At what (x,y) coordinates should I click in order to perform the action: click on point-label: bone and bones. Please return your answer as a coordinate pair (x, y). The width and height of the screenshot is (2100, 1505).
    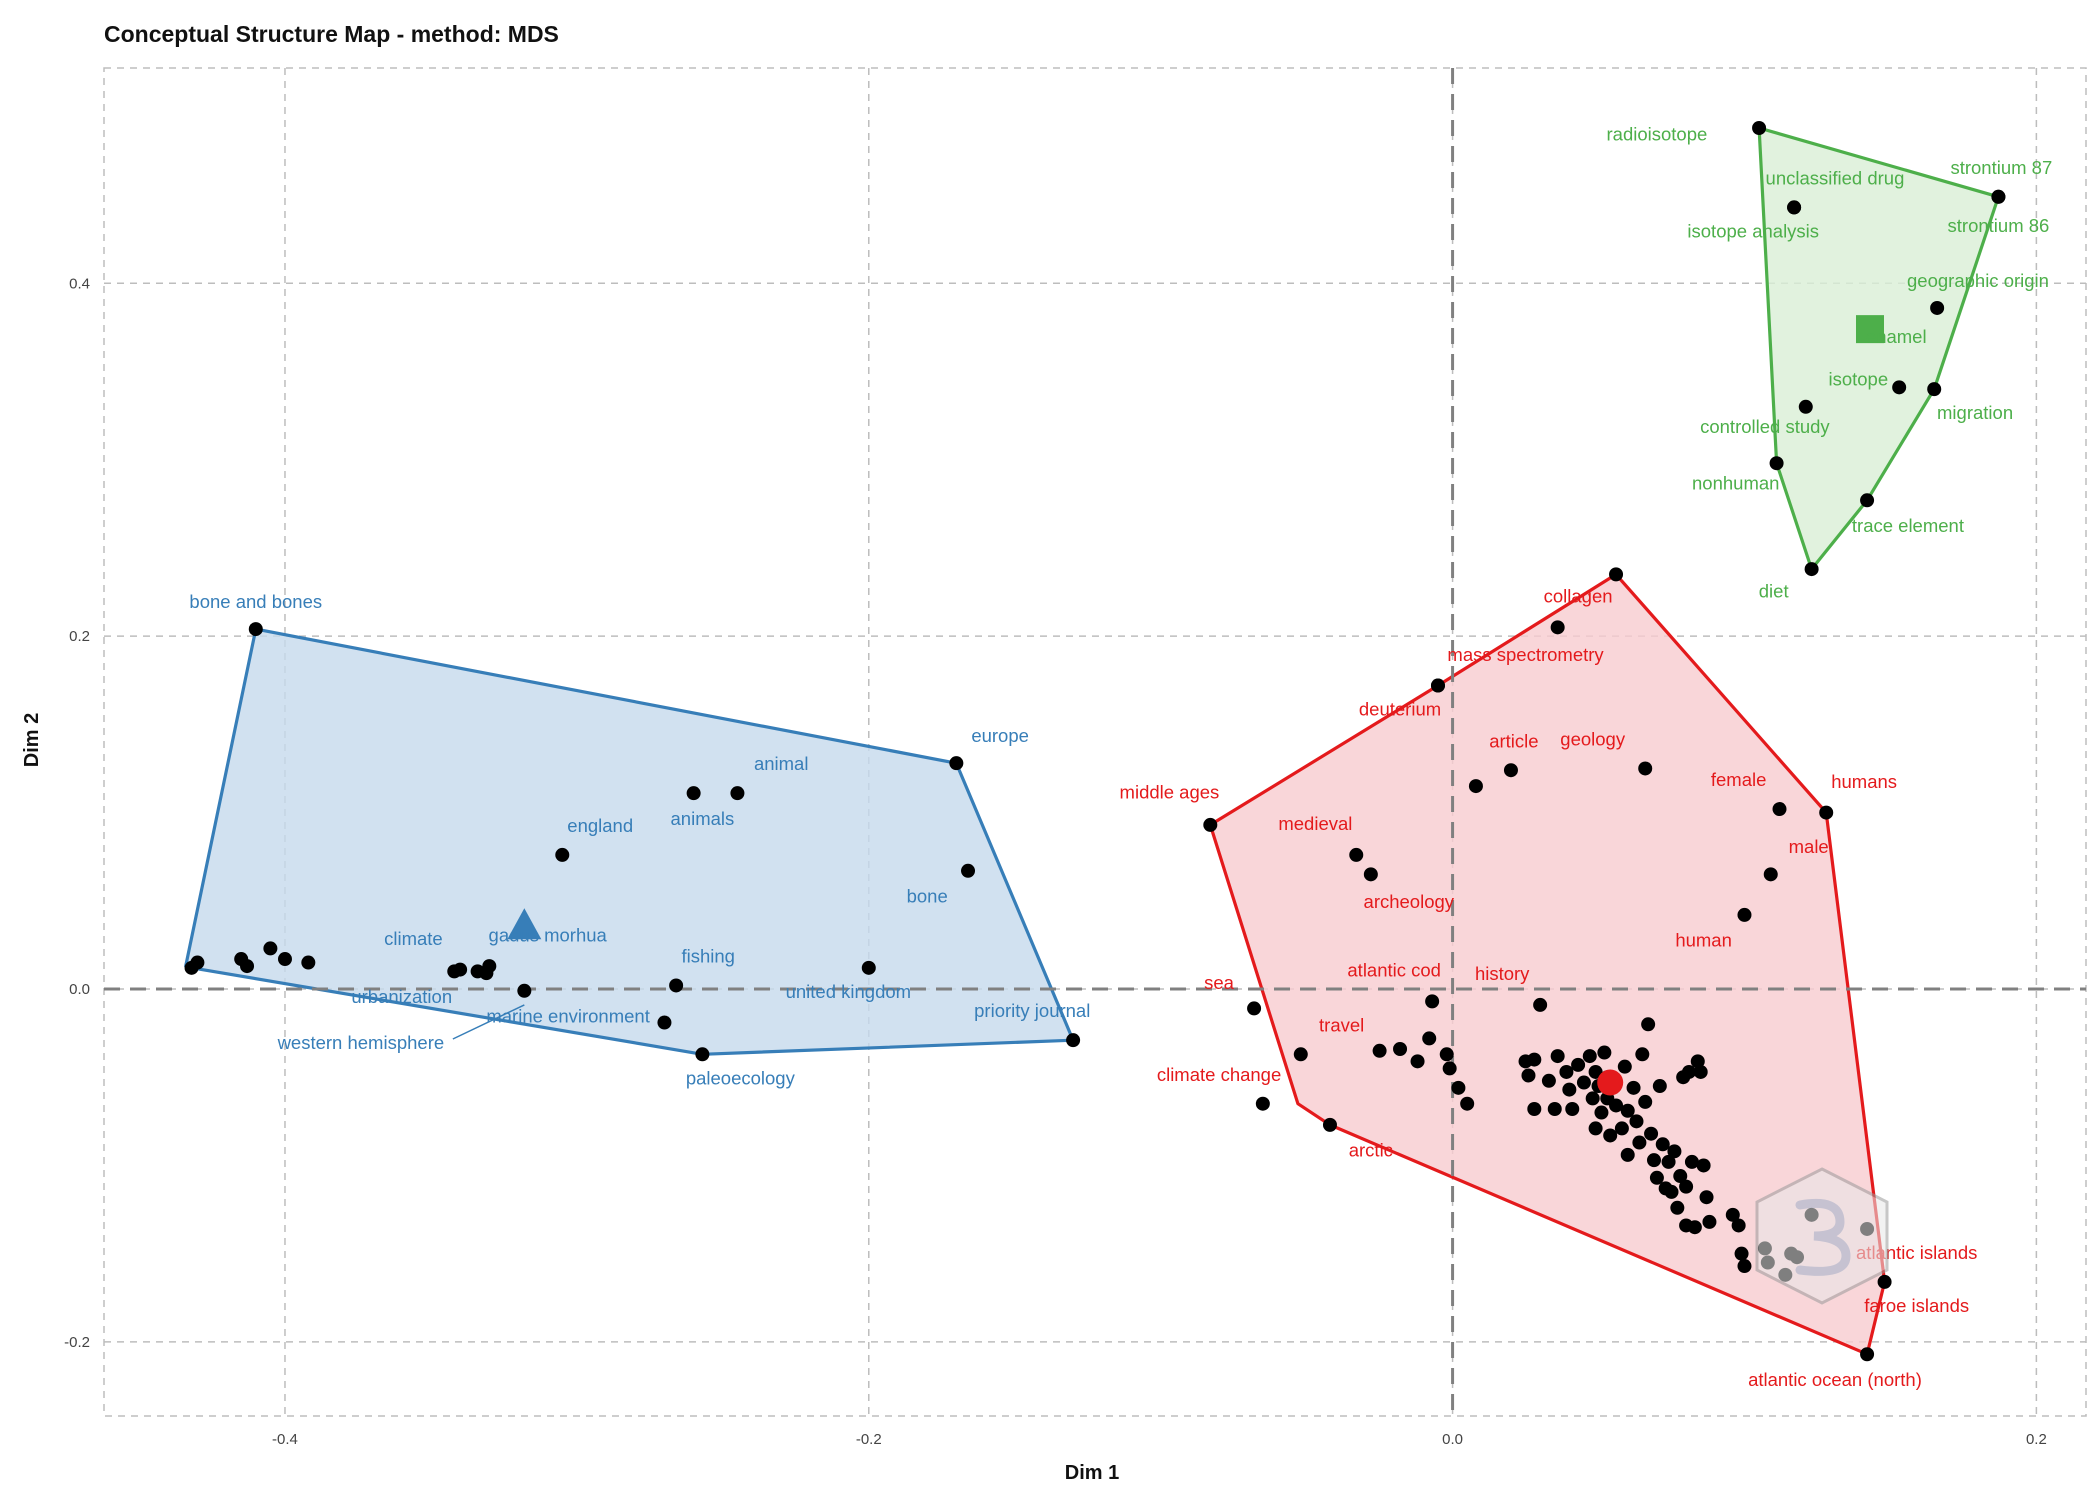
    Looking at the image, I should click on (255, 601).